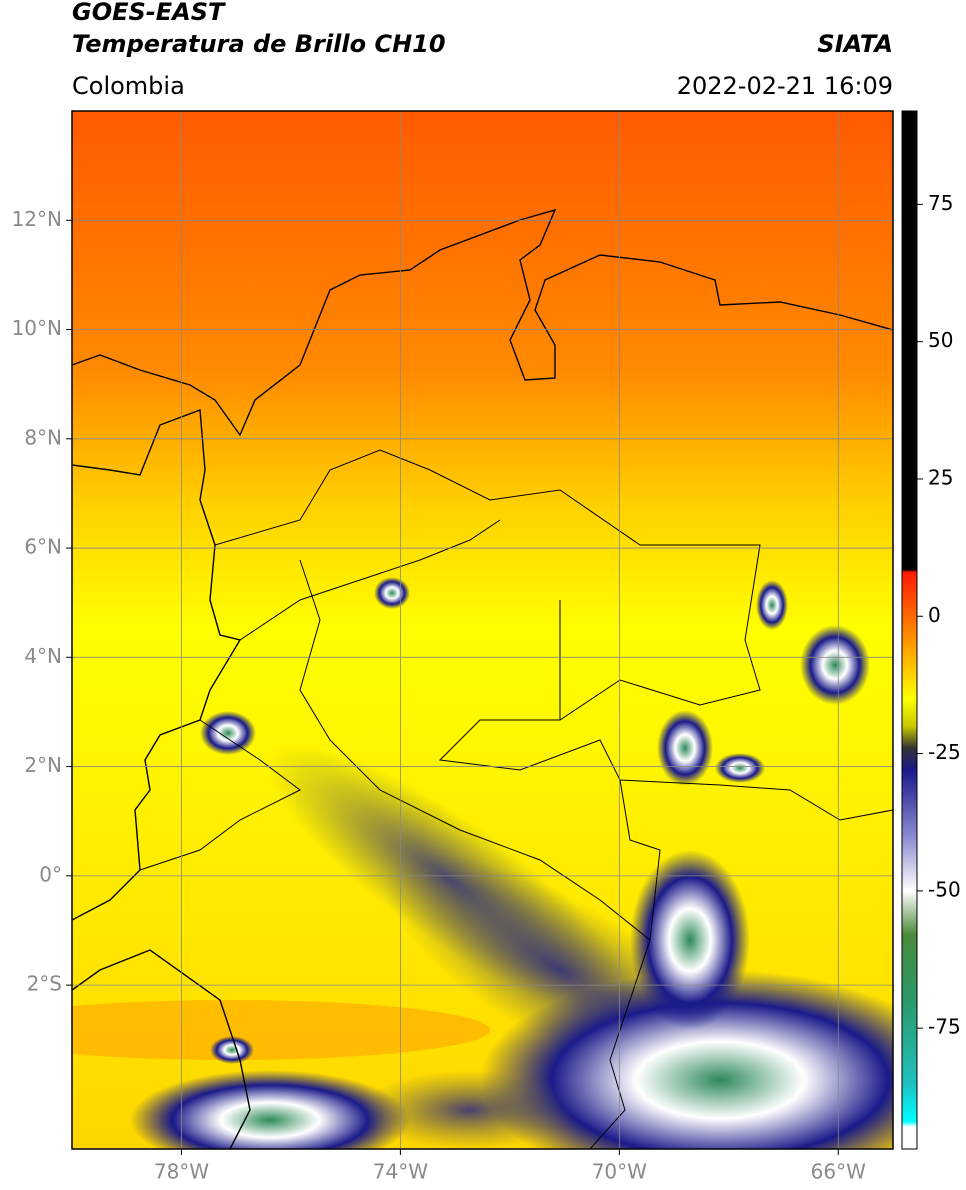  What do you see at coordinates (400, 1172) in the screenshot?
I see `x-tick-label: 74°W` at bounding box center [400, 1172].